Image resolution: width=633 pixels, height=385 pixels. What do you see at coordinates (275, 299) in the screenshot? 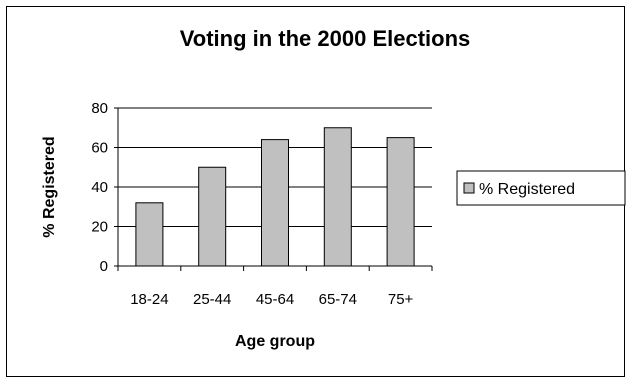
I see `x-tick-label: 45-64` at bounding box center [275, 299].